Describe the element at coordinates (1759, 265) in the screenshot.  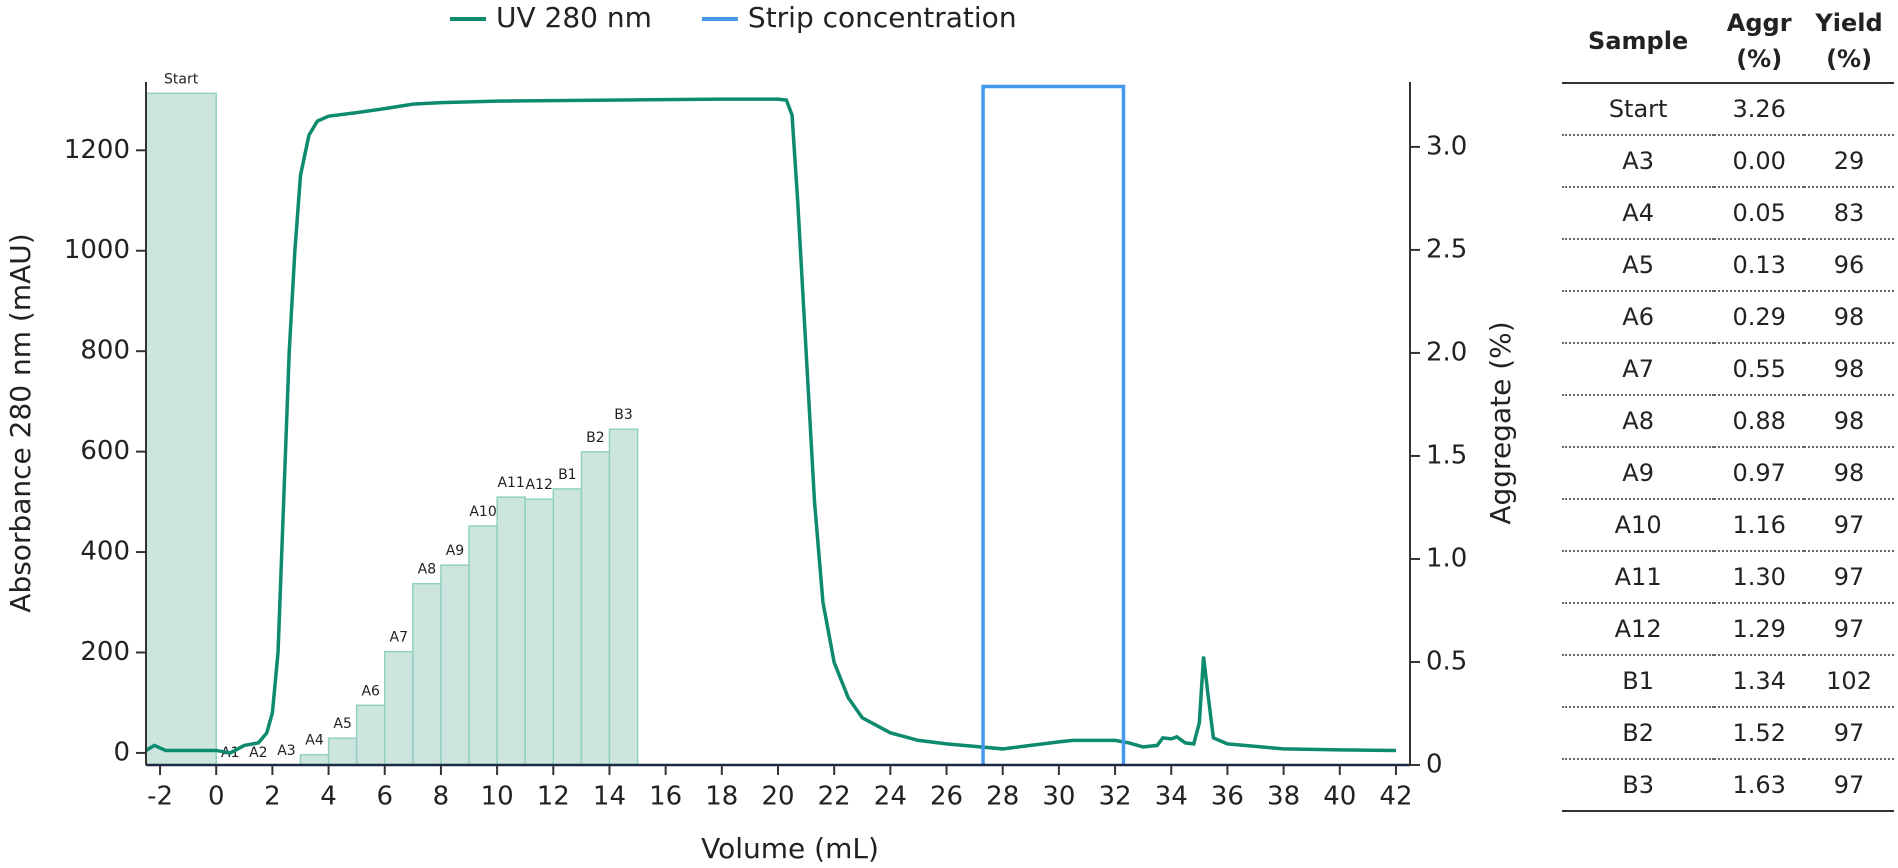
I see `table-cell: 0.13` at that location.